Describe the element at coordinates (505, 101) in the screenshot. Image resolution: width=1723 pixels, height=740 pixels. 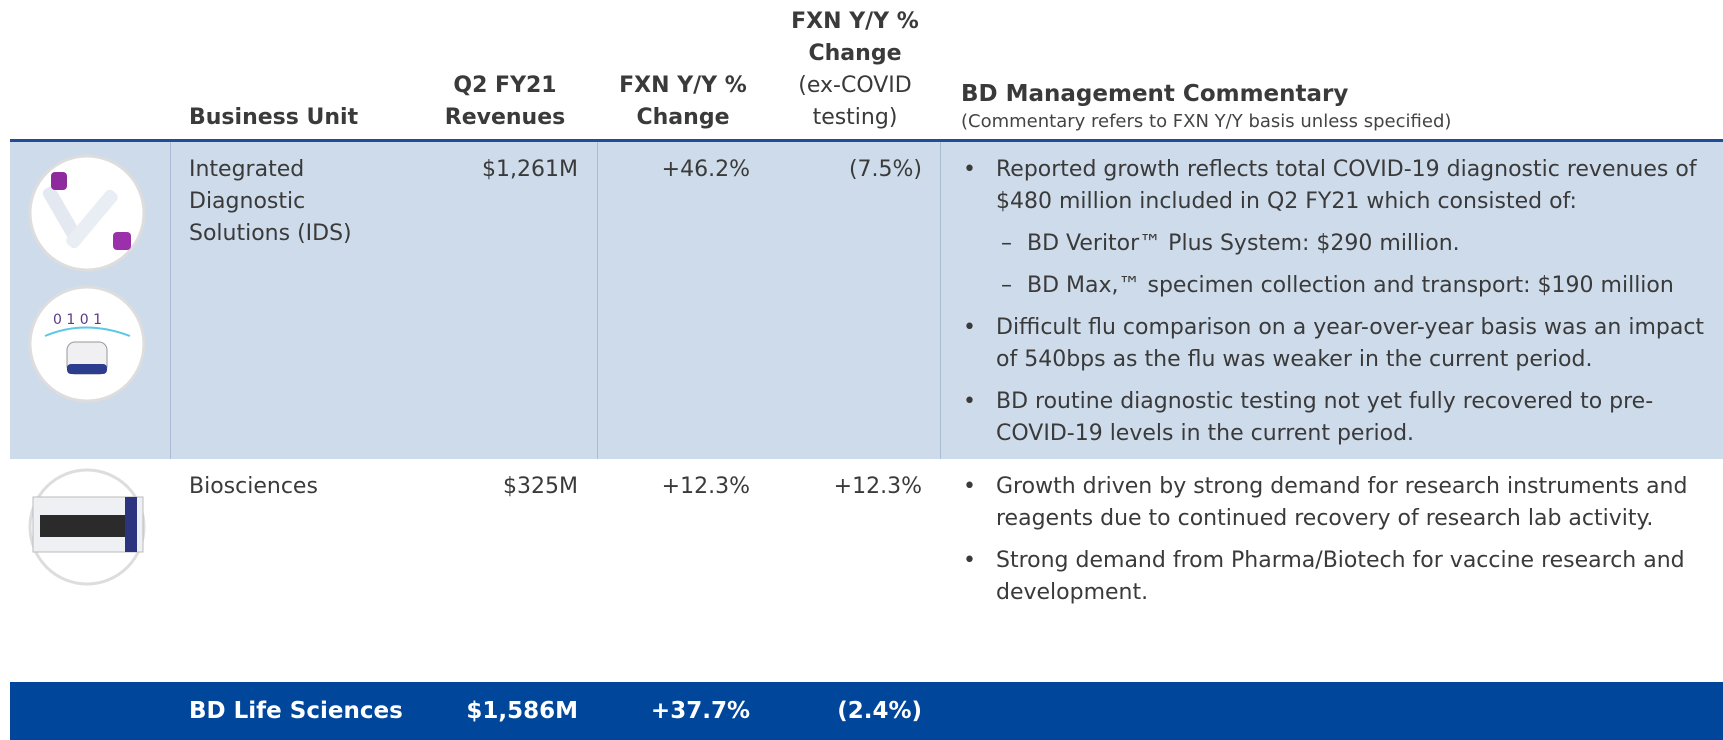
I see `column-title: Q2 FY21 Revenues` at that location.